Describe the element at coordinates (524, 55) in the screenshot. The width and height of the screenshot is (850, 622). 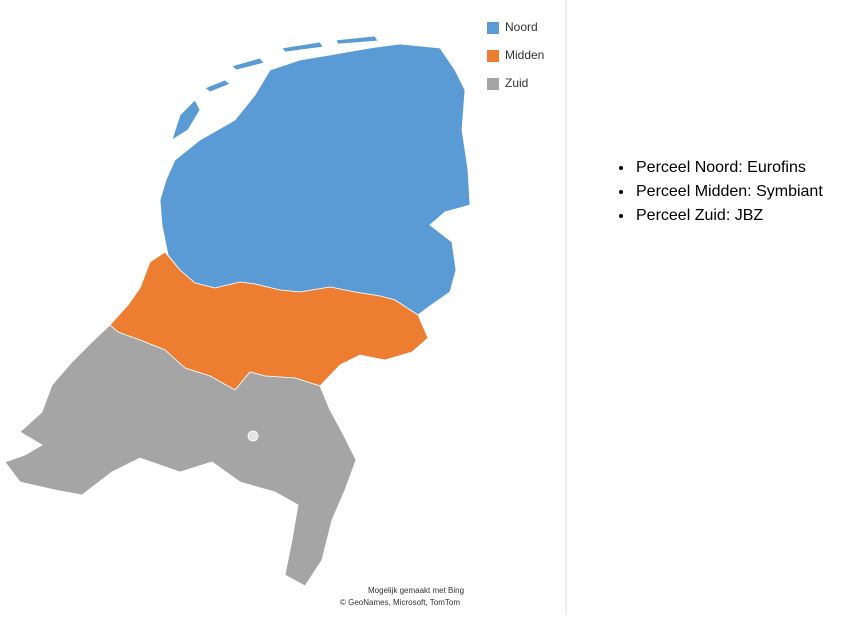
I see `legend-label: Midden` at that location.